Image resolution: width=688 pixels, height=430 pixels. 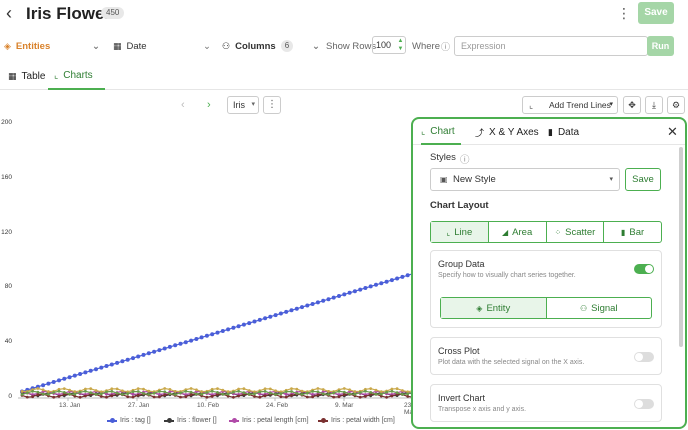 I want to click on legend-item: Iris : petal length [cm], so click(x=269, y=420).